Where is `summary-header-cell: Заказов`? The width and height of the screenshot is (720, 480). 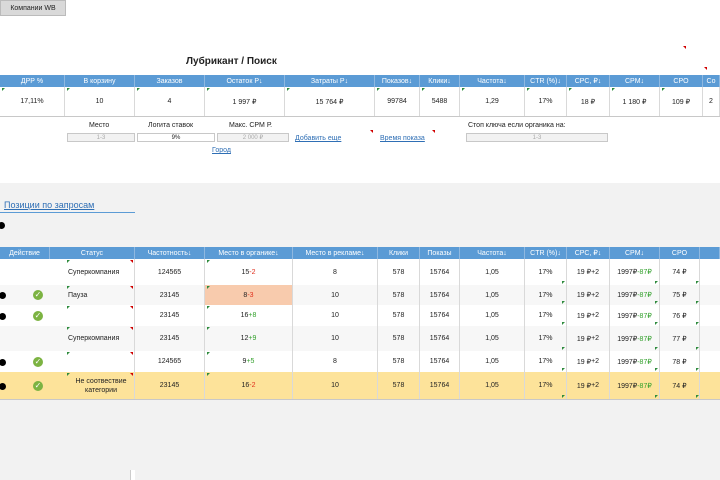 summary-header-cell: Заказов is located at coordinates (170, 81).